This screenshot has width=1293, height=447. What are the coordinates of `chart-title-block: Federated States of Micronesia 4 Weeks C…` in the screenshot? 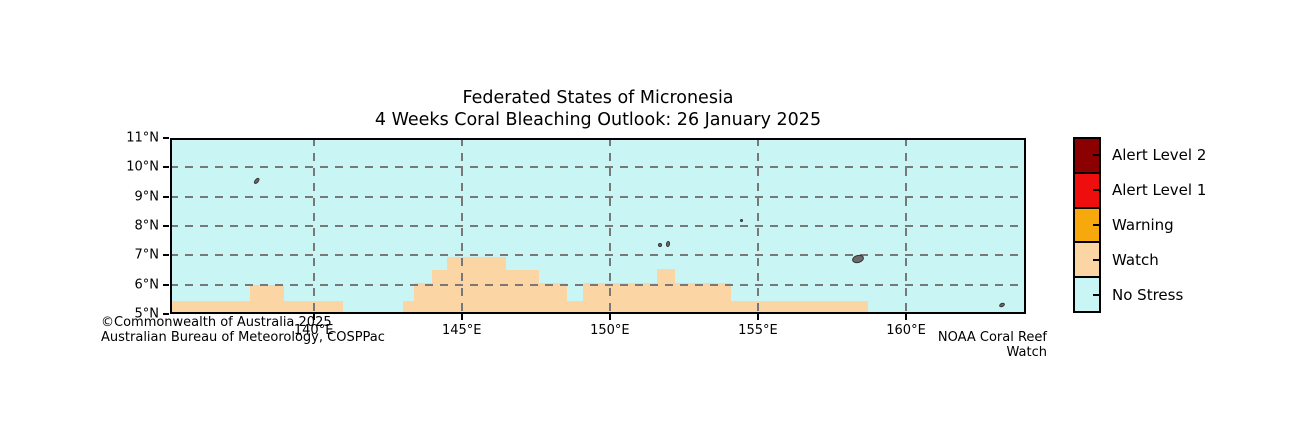 It's located at (598, 109).